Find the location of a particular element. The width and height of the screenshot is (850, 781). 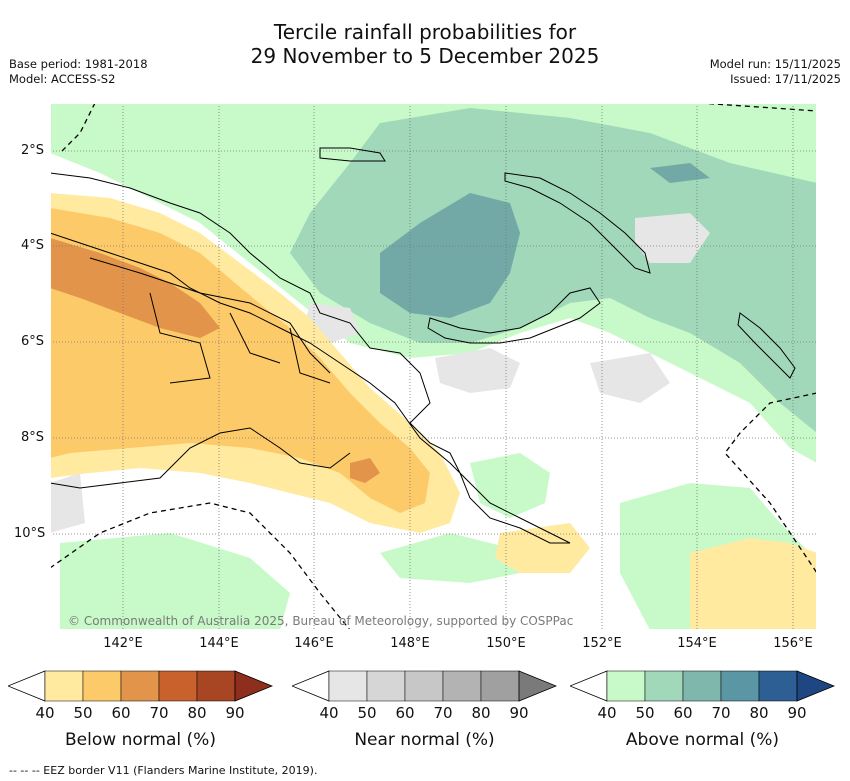

below-70-small is located at coordinates (365, 470).